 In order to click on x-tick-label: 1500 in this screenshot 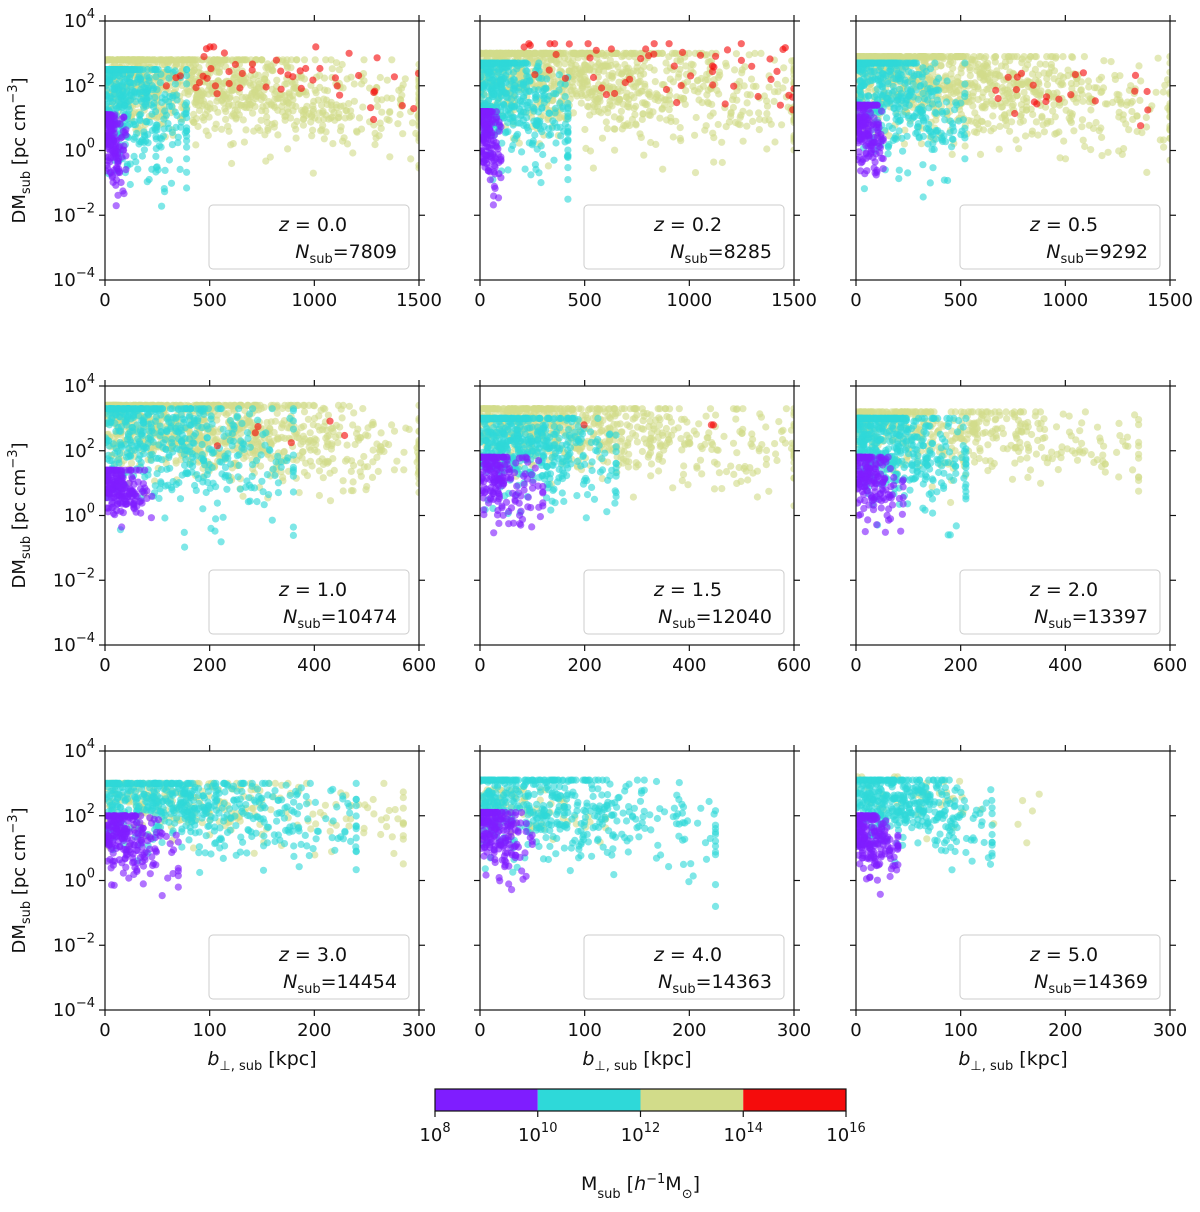, I will do `click(1170, 300)`.